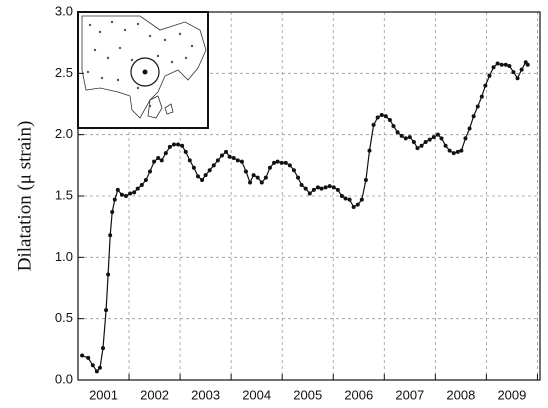 Image resolution: width=548 pixels, height=408 pixels. Describe the element at coordinates (511, 394) in the screenshot. I see `x-tick-label: 2009` at that location.